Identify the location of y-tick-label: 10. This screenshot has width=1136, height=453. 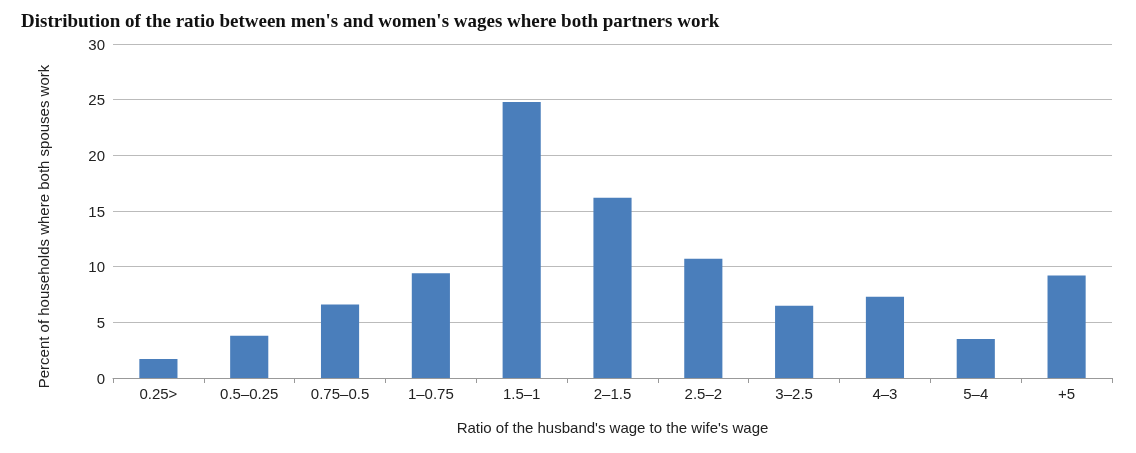
(96, 267).